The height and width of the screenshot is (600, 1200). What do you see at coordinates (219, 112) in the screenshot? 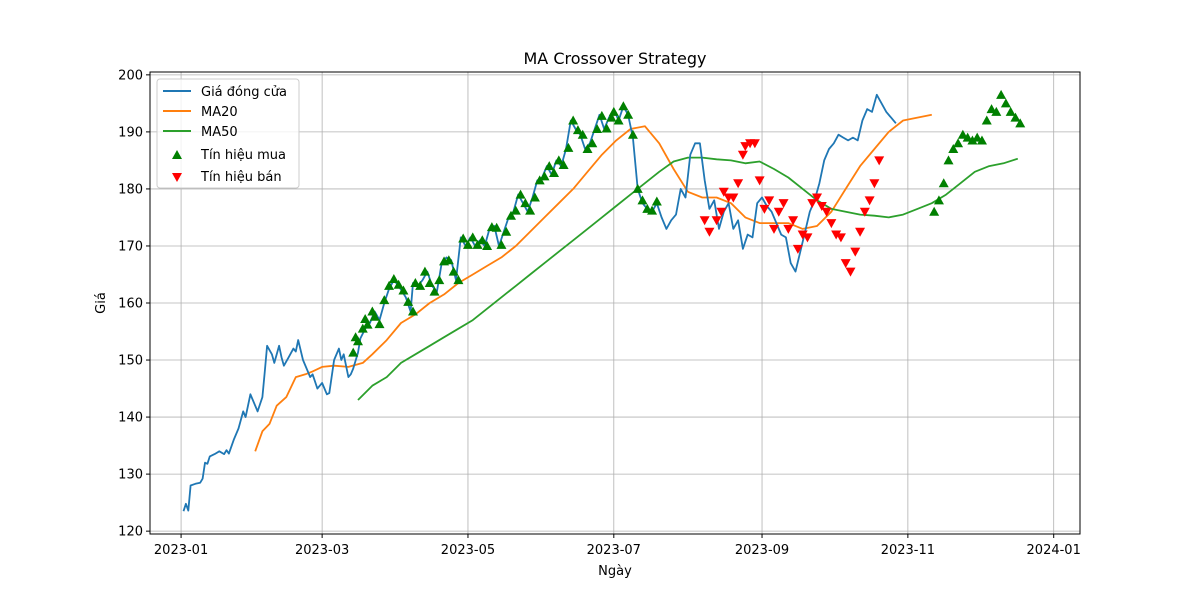
I see `legend-label-ma20: MA20` at bounding box center [219, 112].